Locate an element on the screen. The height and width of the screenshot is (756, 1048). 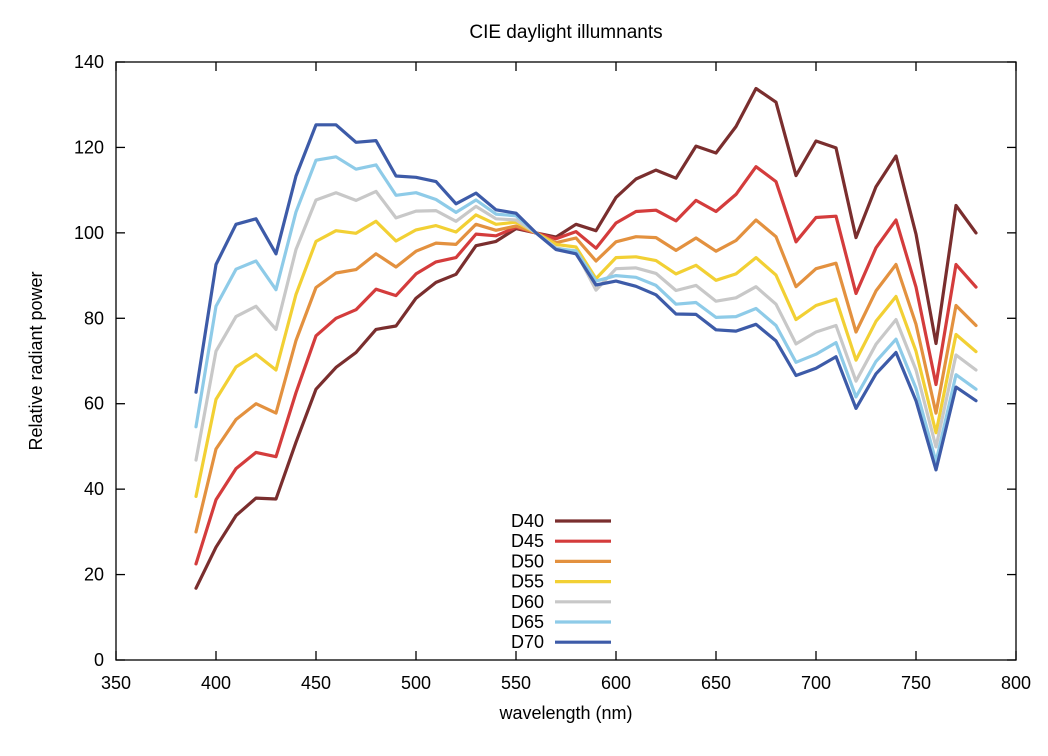
legend-label-d65: D65 is located at coordinates (527, 622).